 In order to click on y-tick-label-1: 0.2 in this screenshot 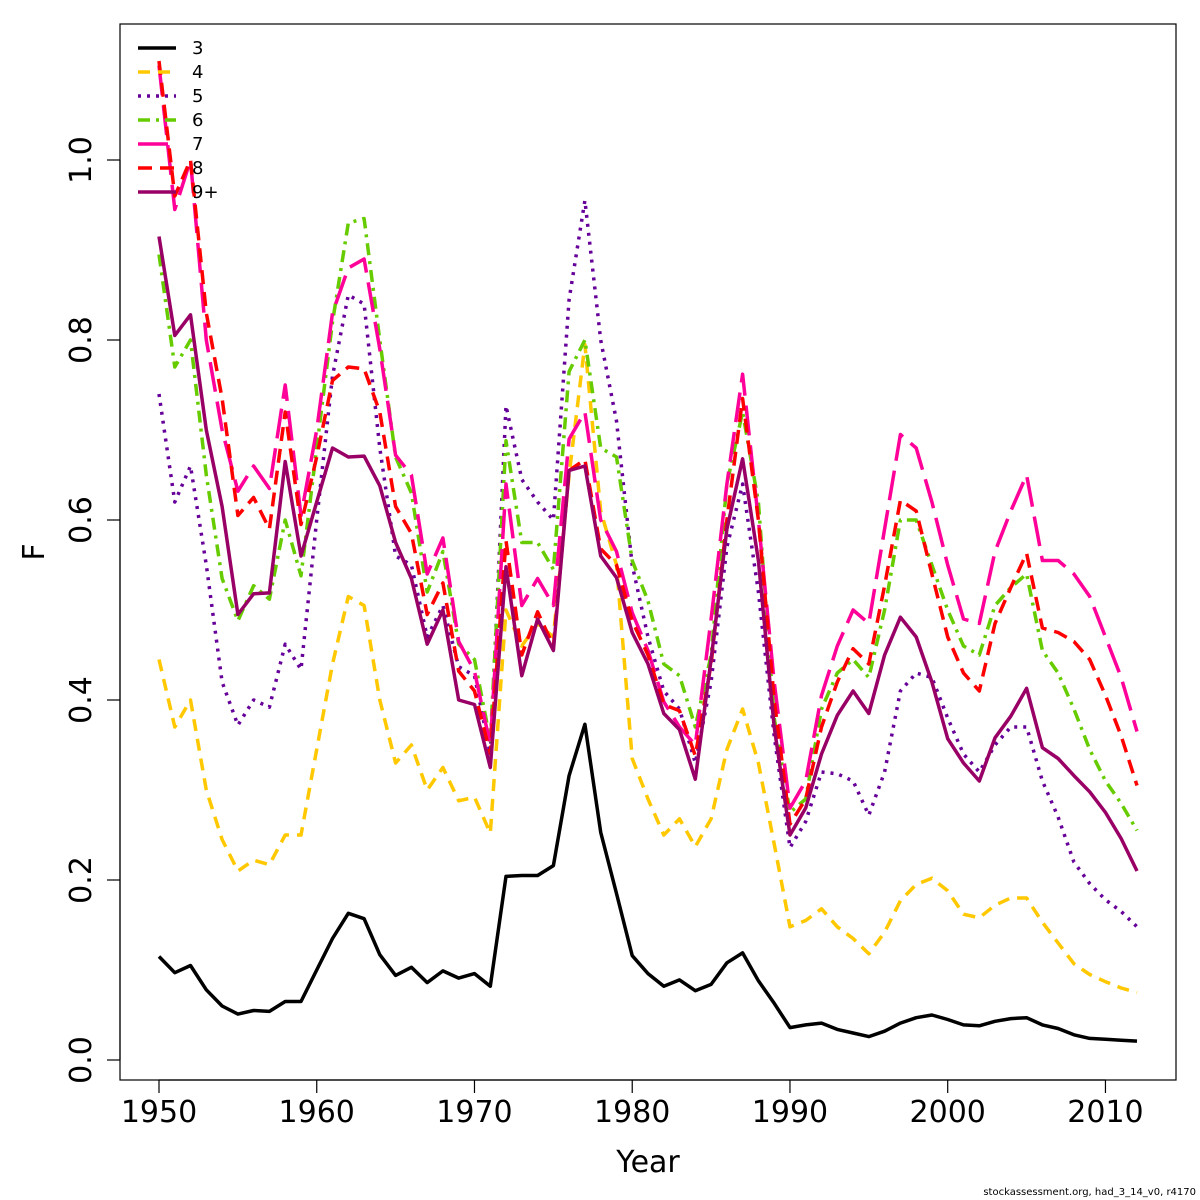, I will do `click(81, 880)`.